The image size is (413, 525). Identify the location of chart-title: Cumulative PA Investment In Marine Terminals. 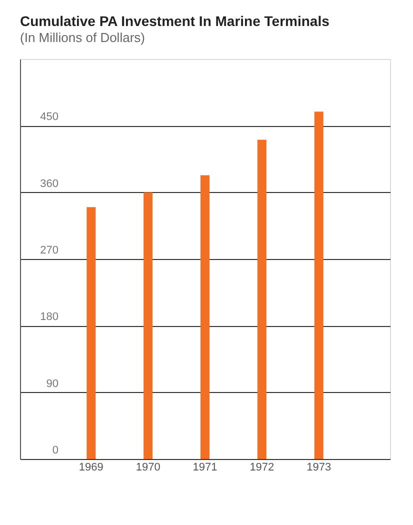
(175, 21).